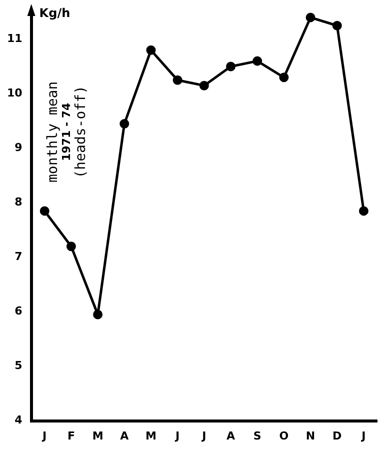 This screenshot has width=387, height=450. What do you see at coordinates (257, 435) in the screenshot?
I see `x-tick-label: S` at bounding box center [257, 435].